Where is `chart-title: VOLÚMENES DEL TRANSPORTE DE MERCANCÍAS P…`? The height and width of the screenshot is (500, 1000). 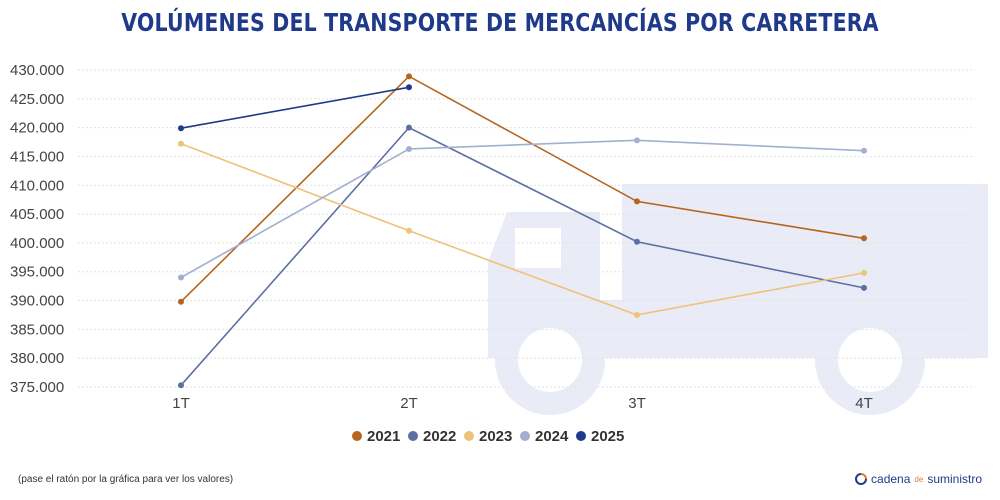 chart-title: VOLÚMENES DEL TRANSPORTE DE MERCANCÍAS P… is located at coordinates (500, 22).